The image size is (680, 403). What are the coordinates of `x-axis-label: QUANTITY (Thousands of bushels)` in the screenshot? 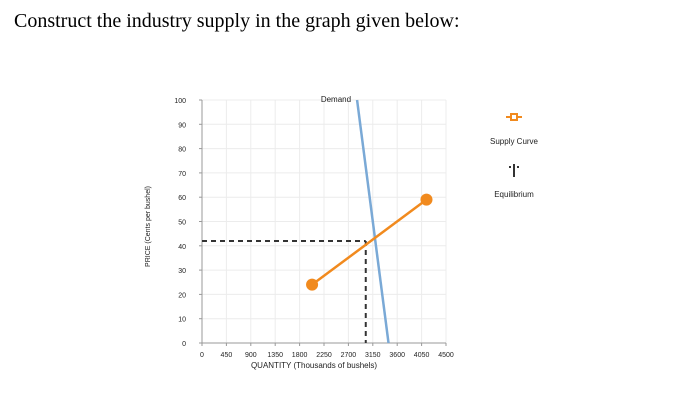 It's located at (314, 365).